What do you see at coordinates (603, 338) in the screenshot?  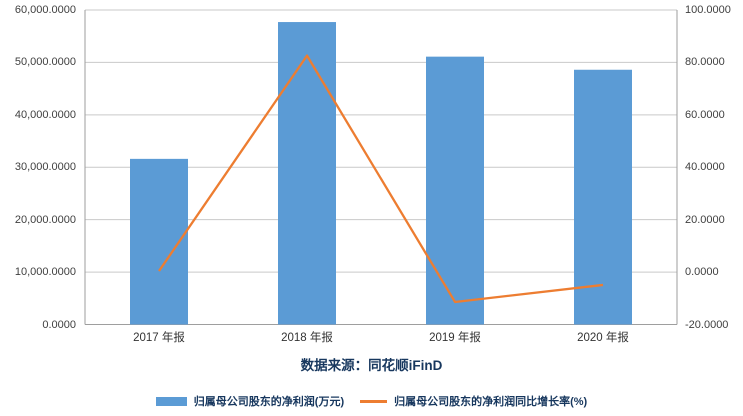 I see `x-axis-category-label: 2020 年报` at bounding box center [603, 338].